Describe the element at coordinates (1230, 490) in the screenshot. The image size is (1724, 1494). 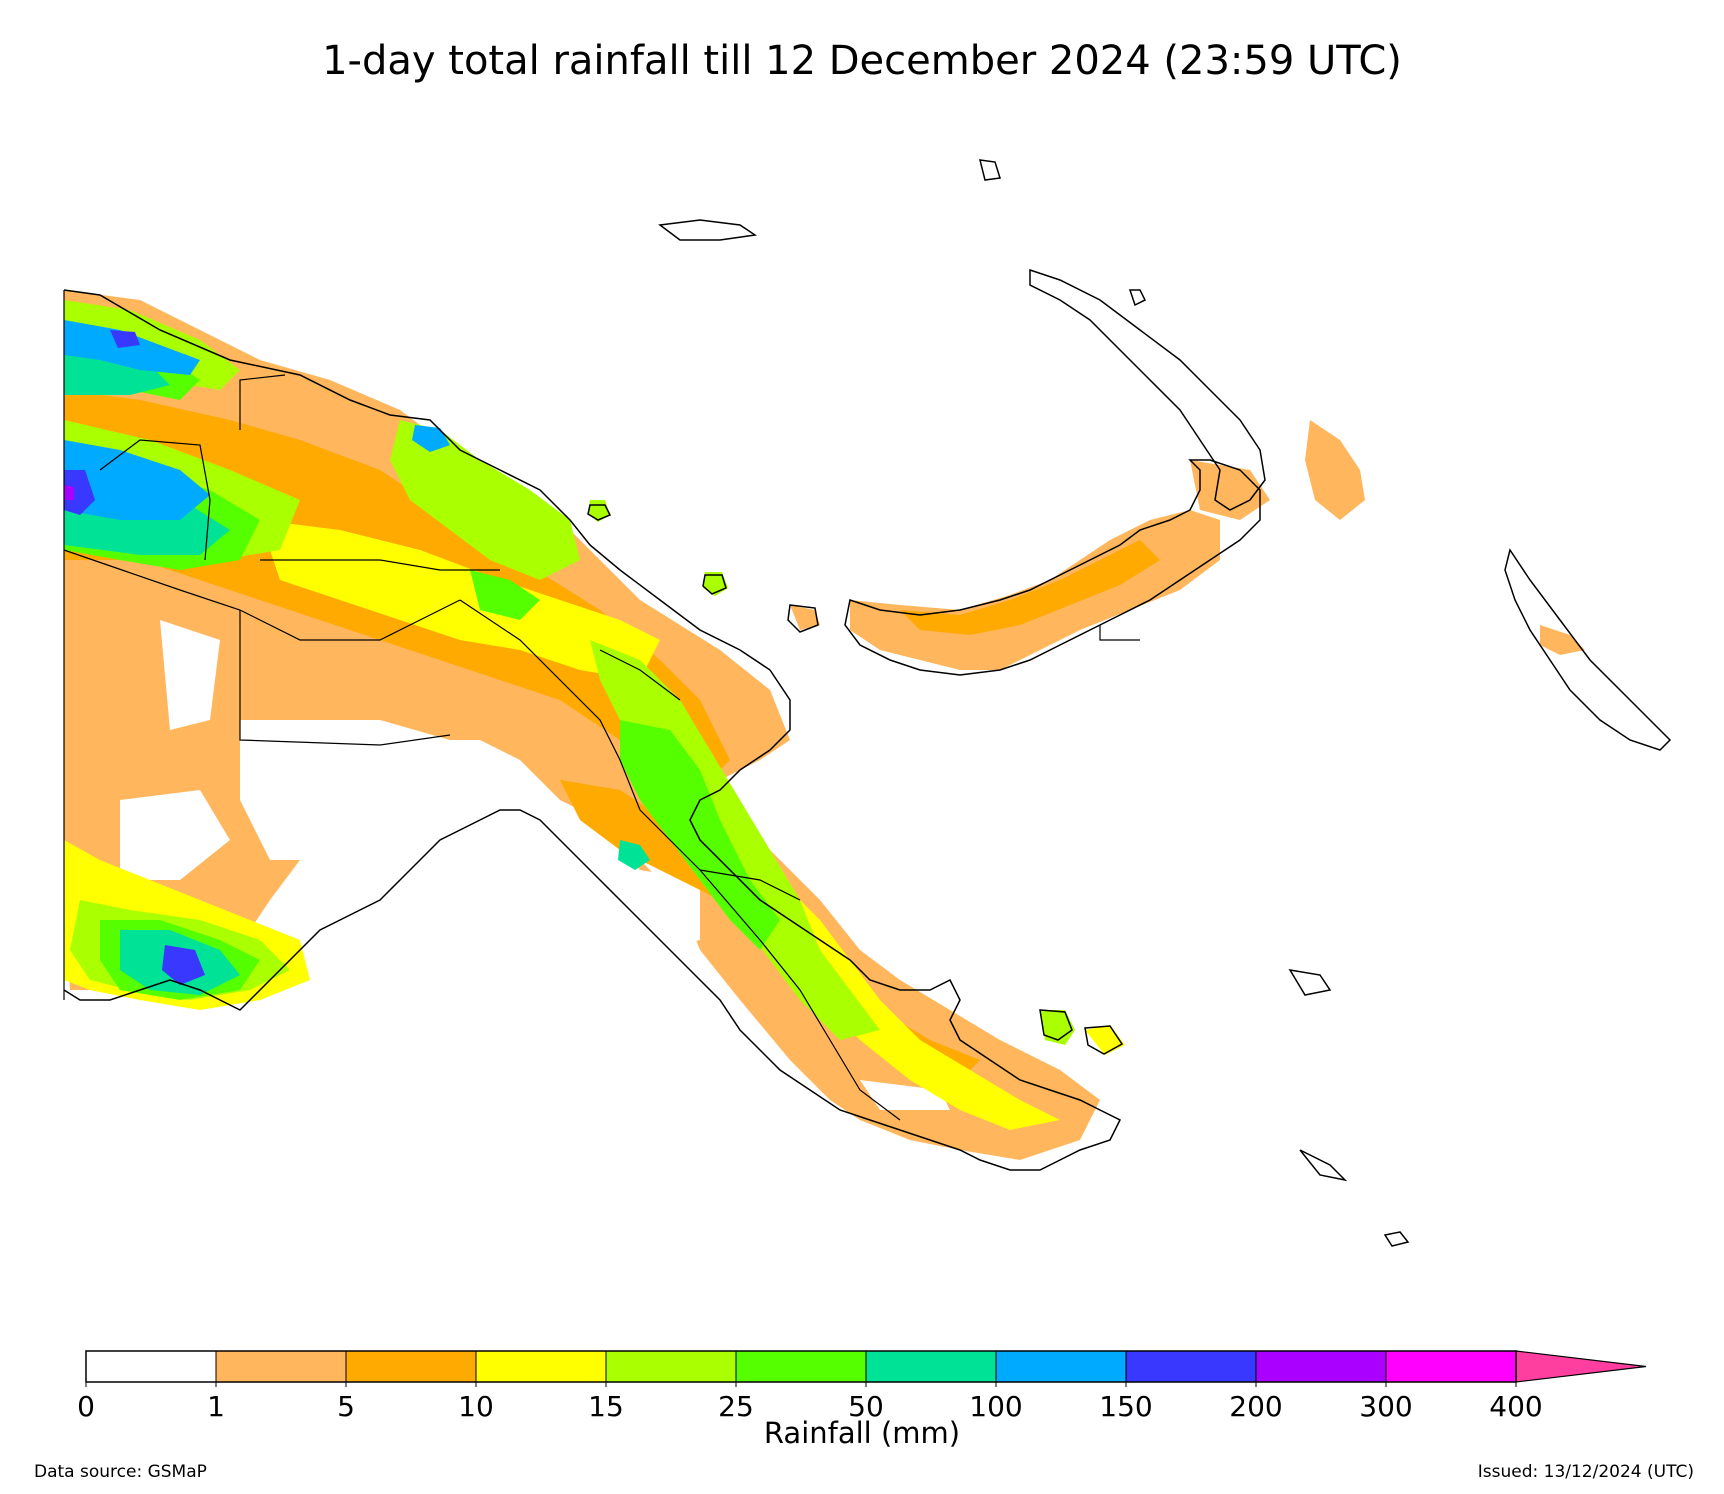
I see `rain-field-new-britain-east` at that location.